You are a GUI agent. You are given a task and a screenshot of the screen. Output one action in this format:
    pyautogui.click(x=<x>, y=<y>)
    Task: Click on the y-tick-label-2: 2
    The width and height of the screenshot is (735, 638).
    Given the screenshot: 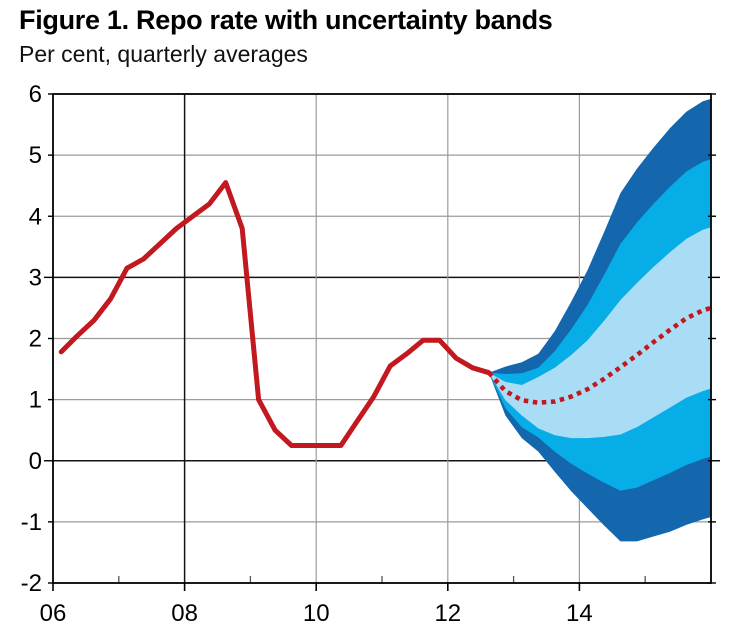 What is the action you would take?
    pyautogui.click(x=35, y=339)
    